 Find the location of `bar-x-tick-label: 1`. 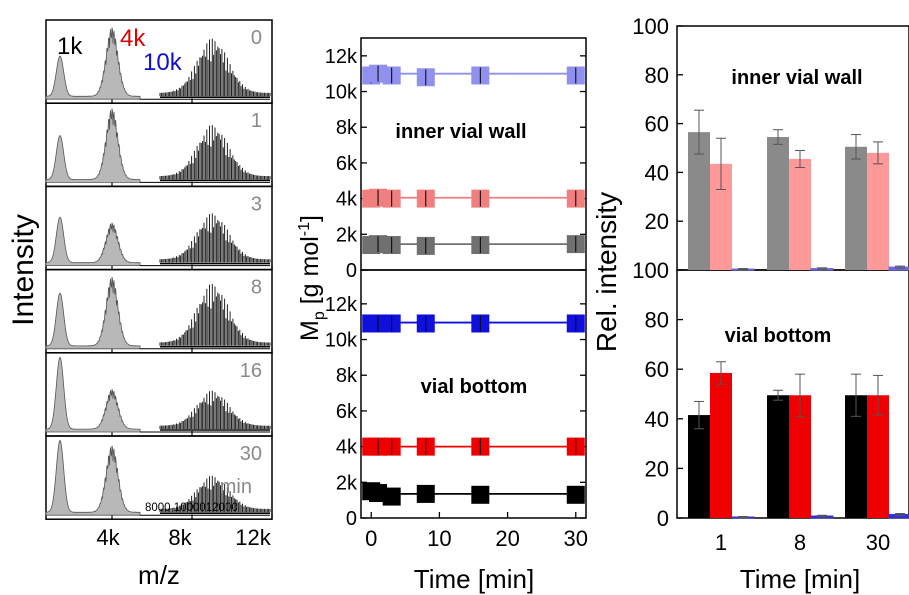

bar-x-tick-label: 1 is located at coordinates (721, 542).